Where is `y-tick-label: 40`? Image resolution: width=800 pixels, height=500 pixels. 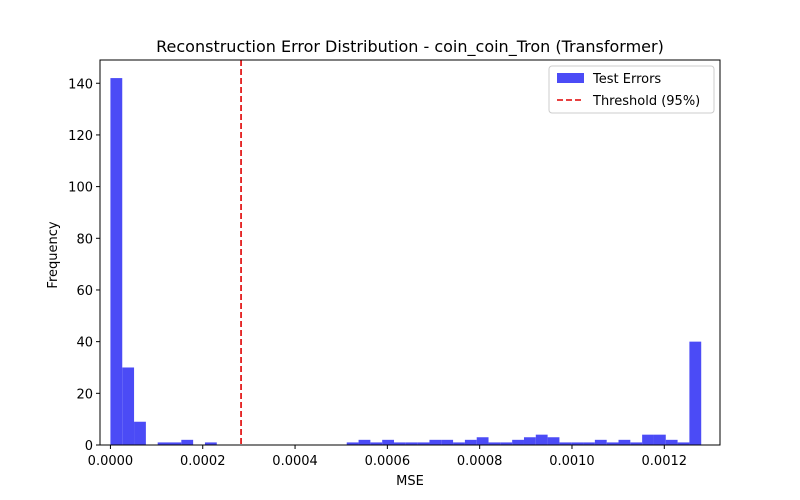
y-tick-label: 40 is located at coordinates (84, 343).